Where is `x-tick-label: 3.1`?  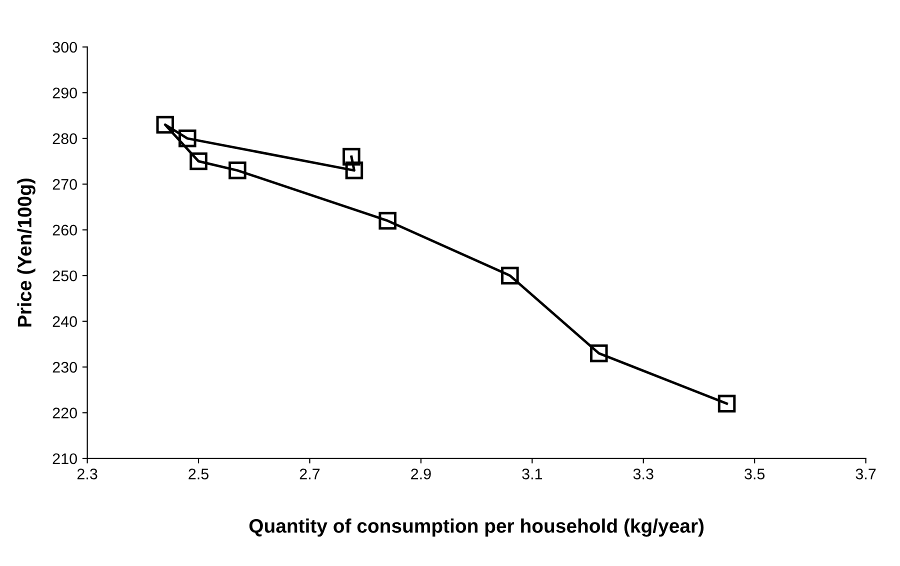
x-tick-label: 3.1 is located at coordinates (532, 474).